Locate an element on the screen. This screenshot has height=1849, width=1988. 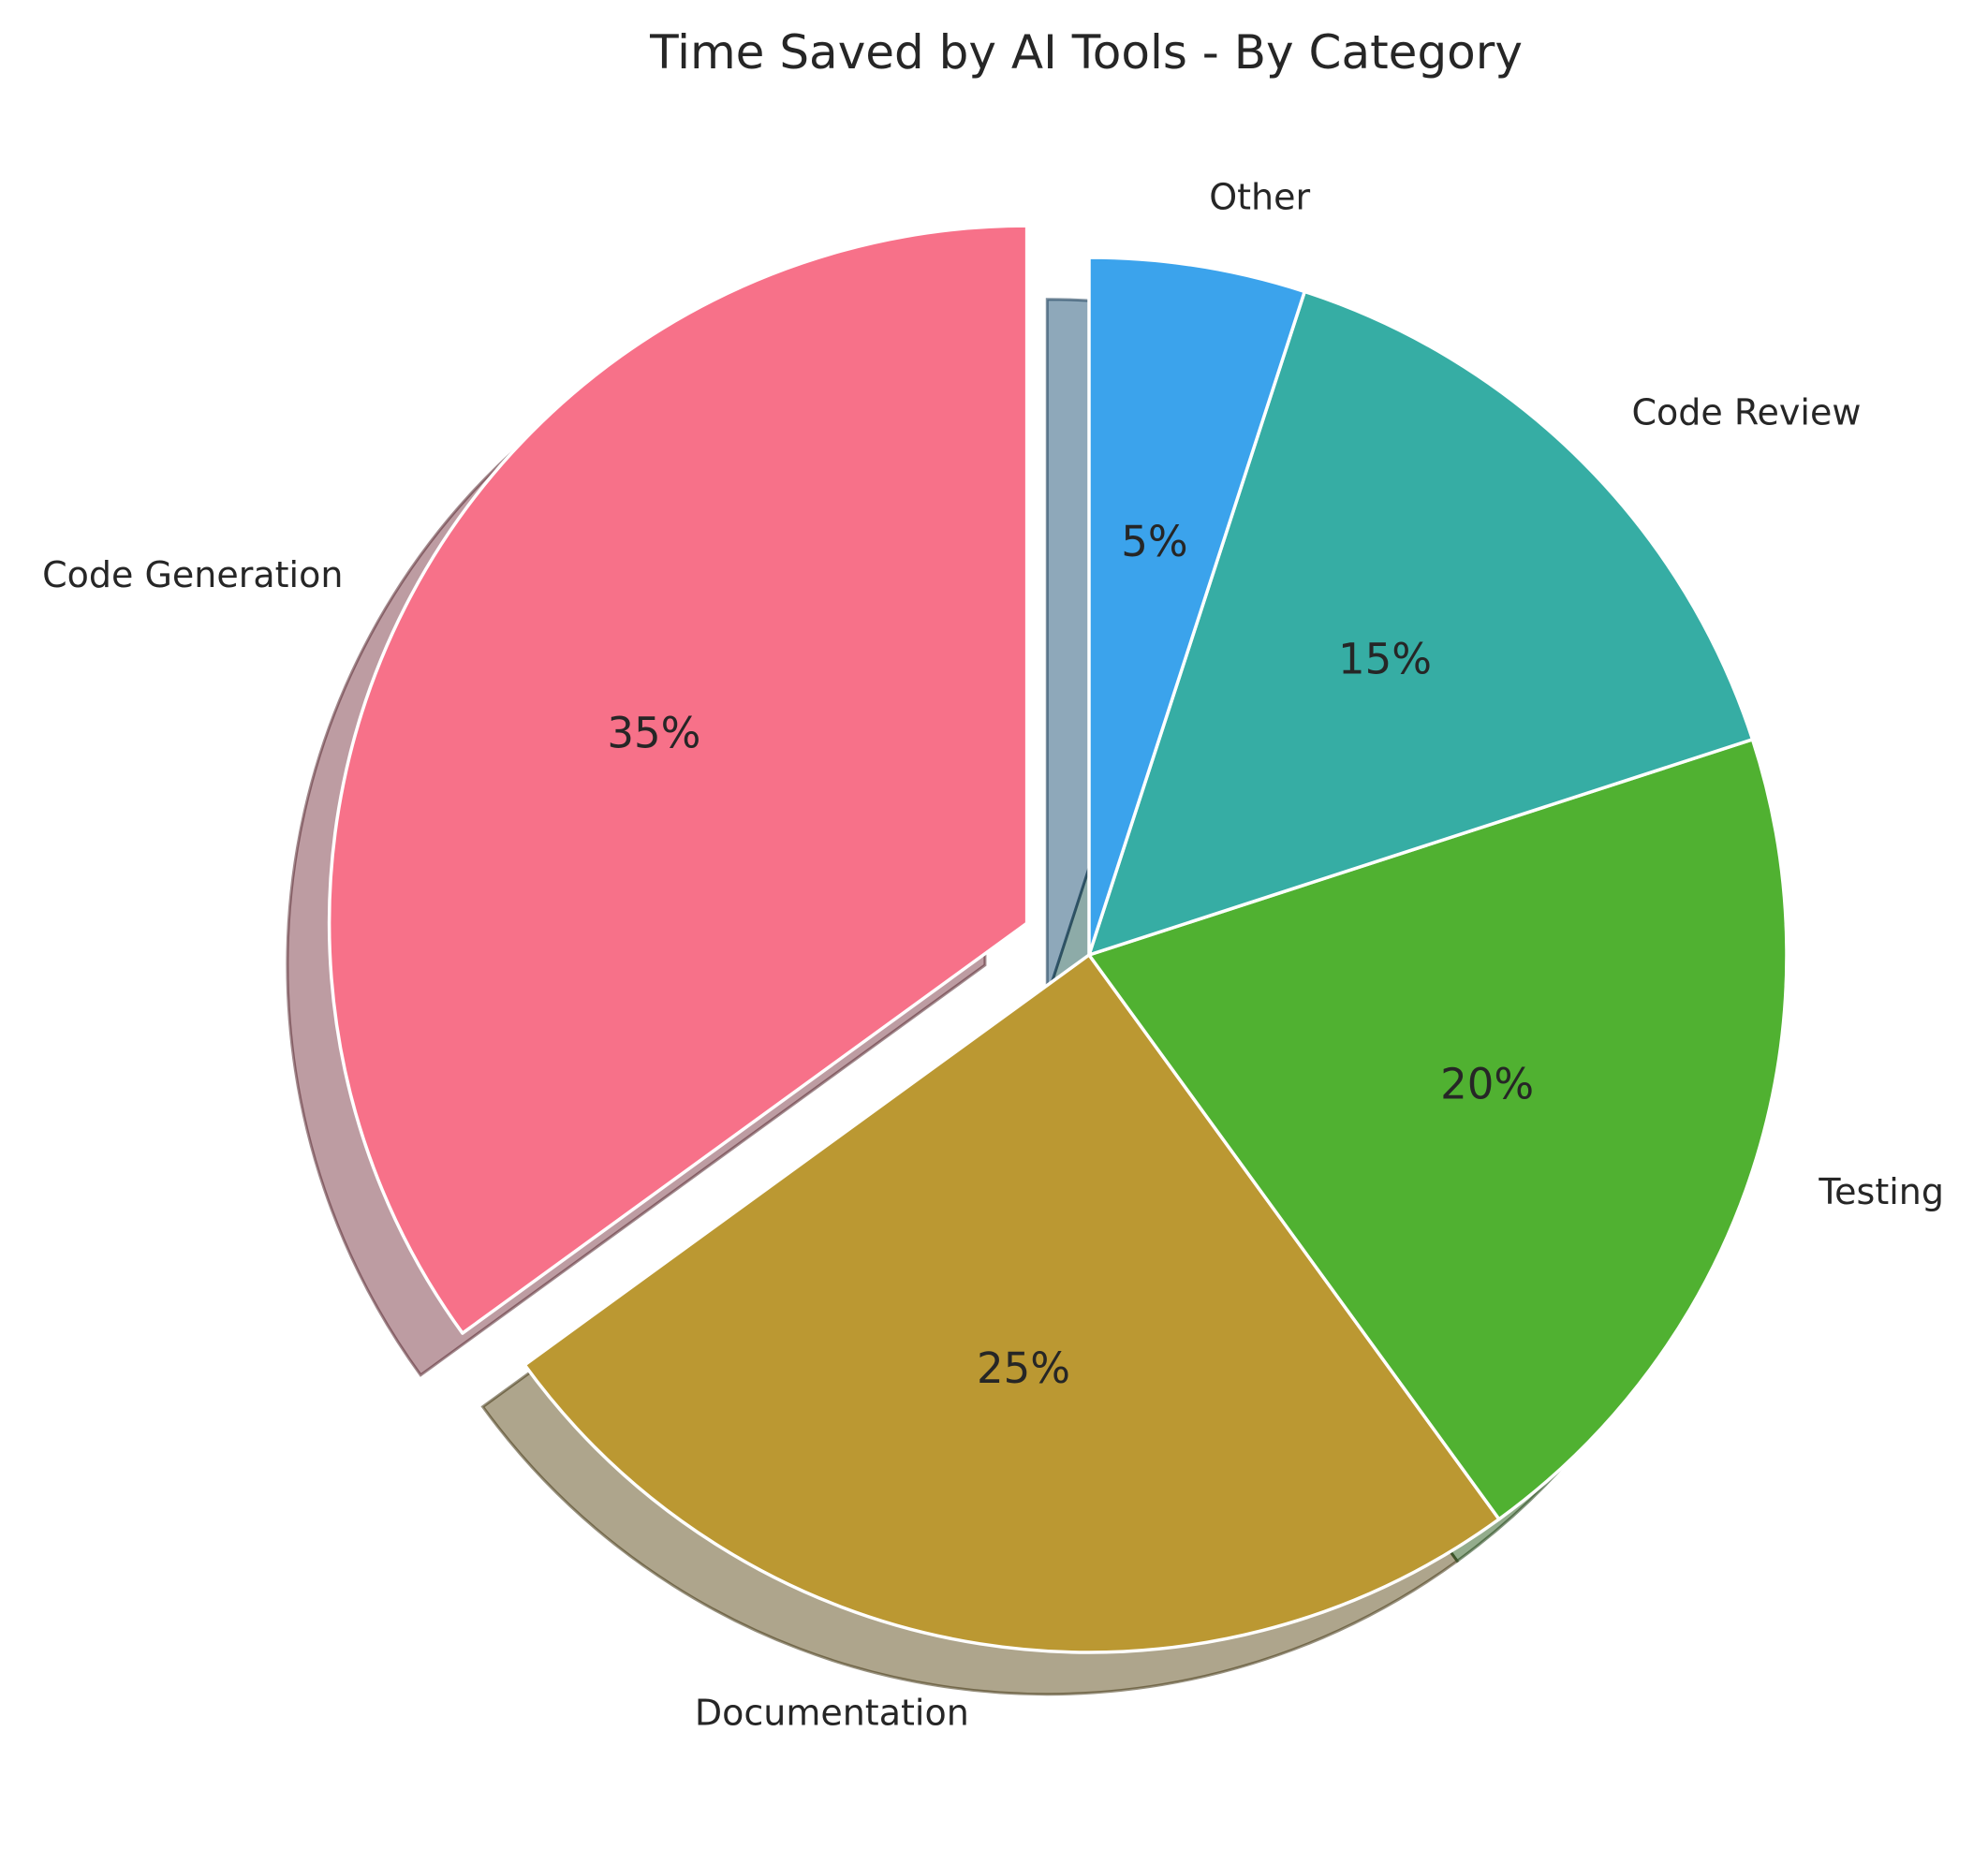
chart-title: Time Saved by AI Tools - By Category is located at coordinates (1086, 53).